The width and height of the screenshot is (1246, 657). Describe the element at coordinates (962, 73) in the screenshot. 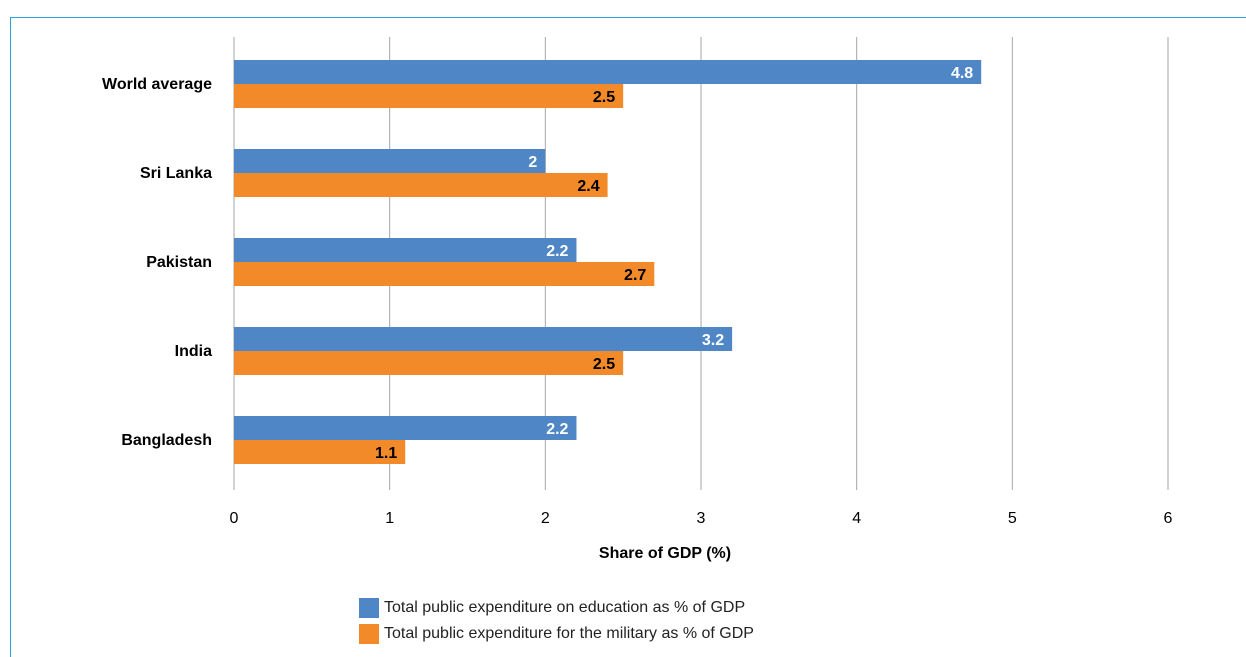

I see `data-label: 4.8` at that location.